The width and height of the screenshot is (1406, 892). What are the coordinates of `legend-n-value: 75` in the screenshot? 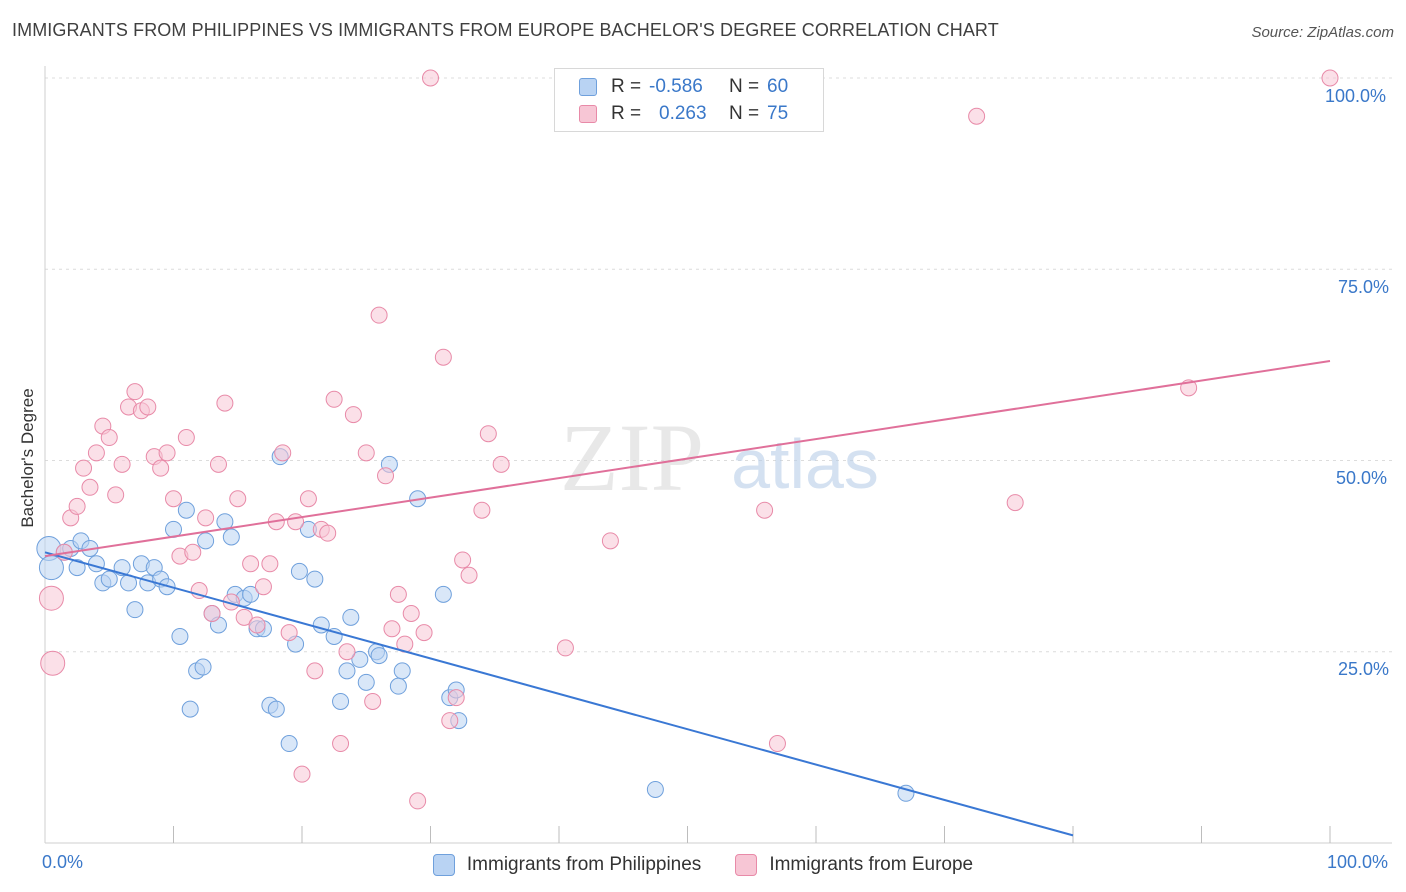 It's located at (778, 113).